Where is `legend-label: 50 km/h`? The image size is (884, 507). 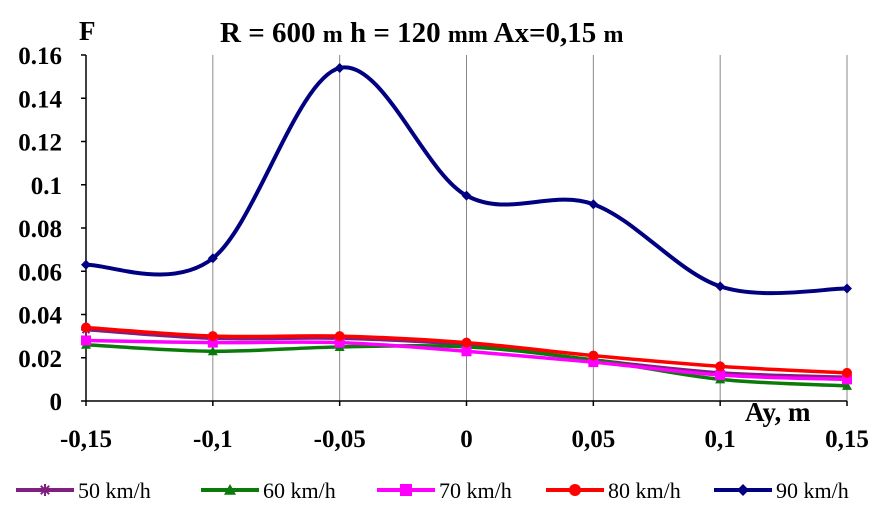 legend-label: 50 km/h is located at coordinates (114, 490).